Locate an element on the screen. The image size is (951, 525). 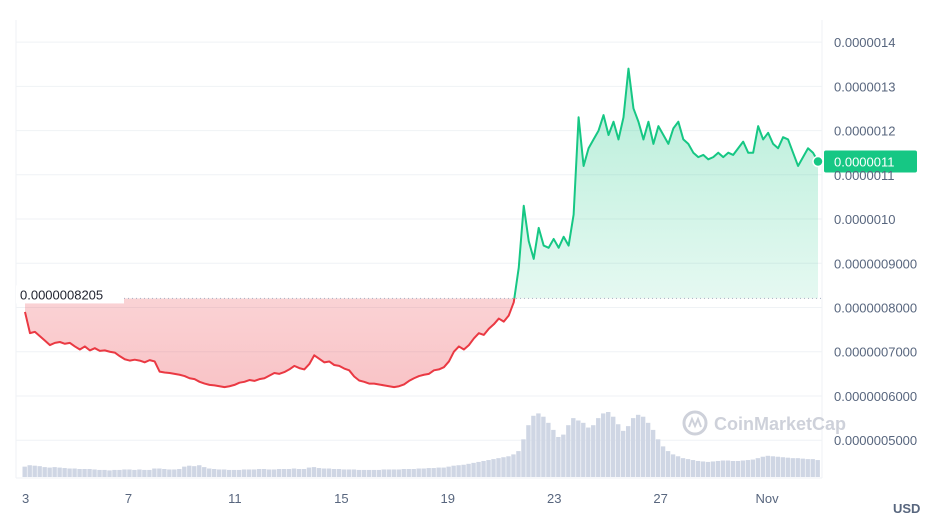
reference-price-label: 0.0000008205 is located at coordinates (61, 294).